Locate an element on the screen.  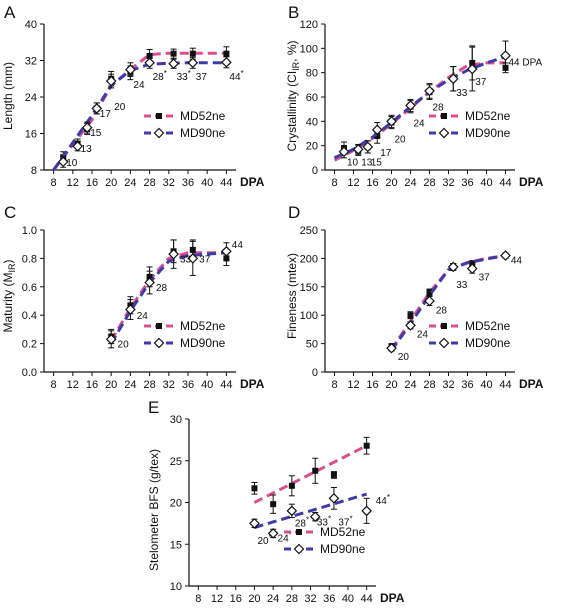
panel-e-legend-label-md52: MD52ne is located at coordinates (343, 532).